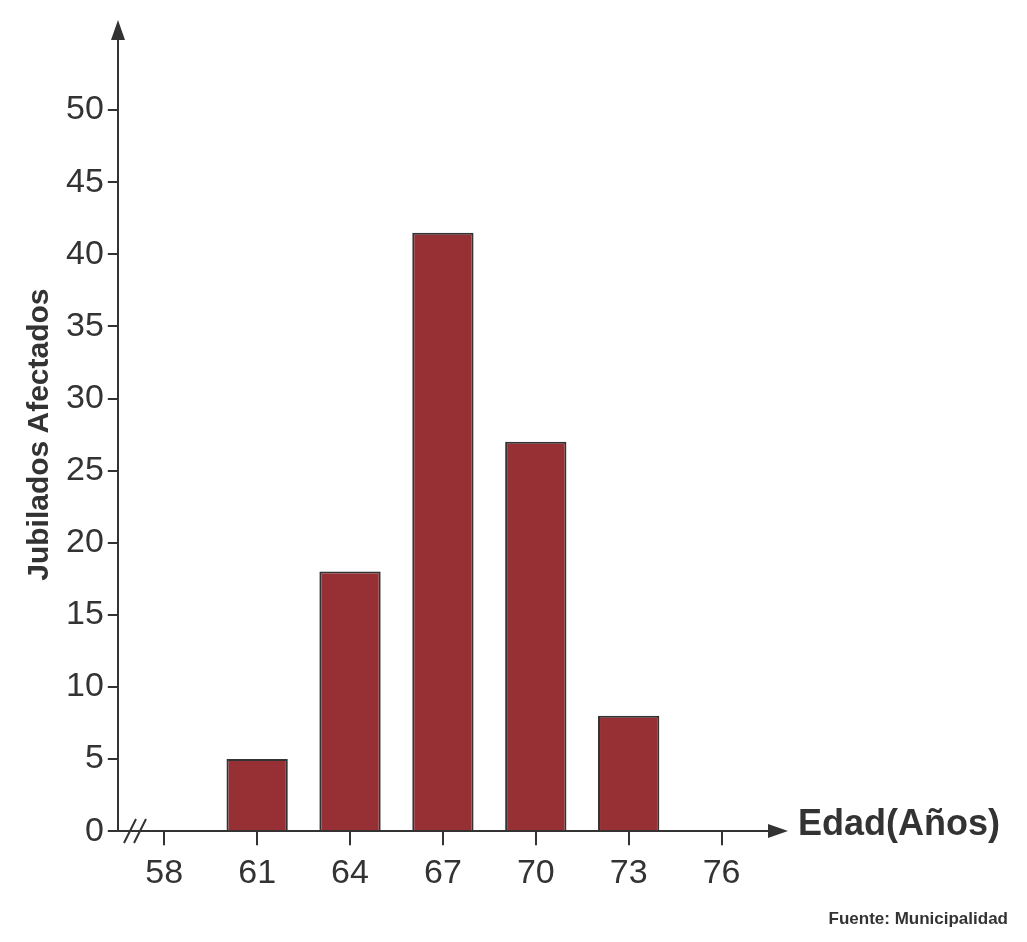 Image resolution: width=1027 pixels, height=942 pixels. What do you see at coordinates (918, 919) in the screenshot?
I see `source-note: Fuente: Municipalidad` at bounding box center [918, 919].